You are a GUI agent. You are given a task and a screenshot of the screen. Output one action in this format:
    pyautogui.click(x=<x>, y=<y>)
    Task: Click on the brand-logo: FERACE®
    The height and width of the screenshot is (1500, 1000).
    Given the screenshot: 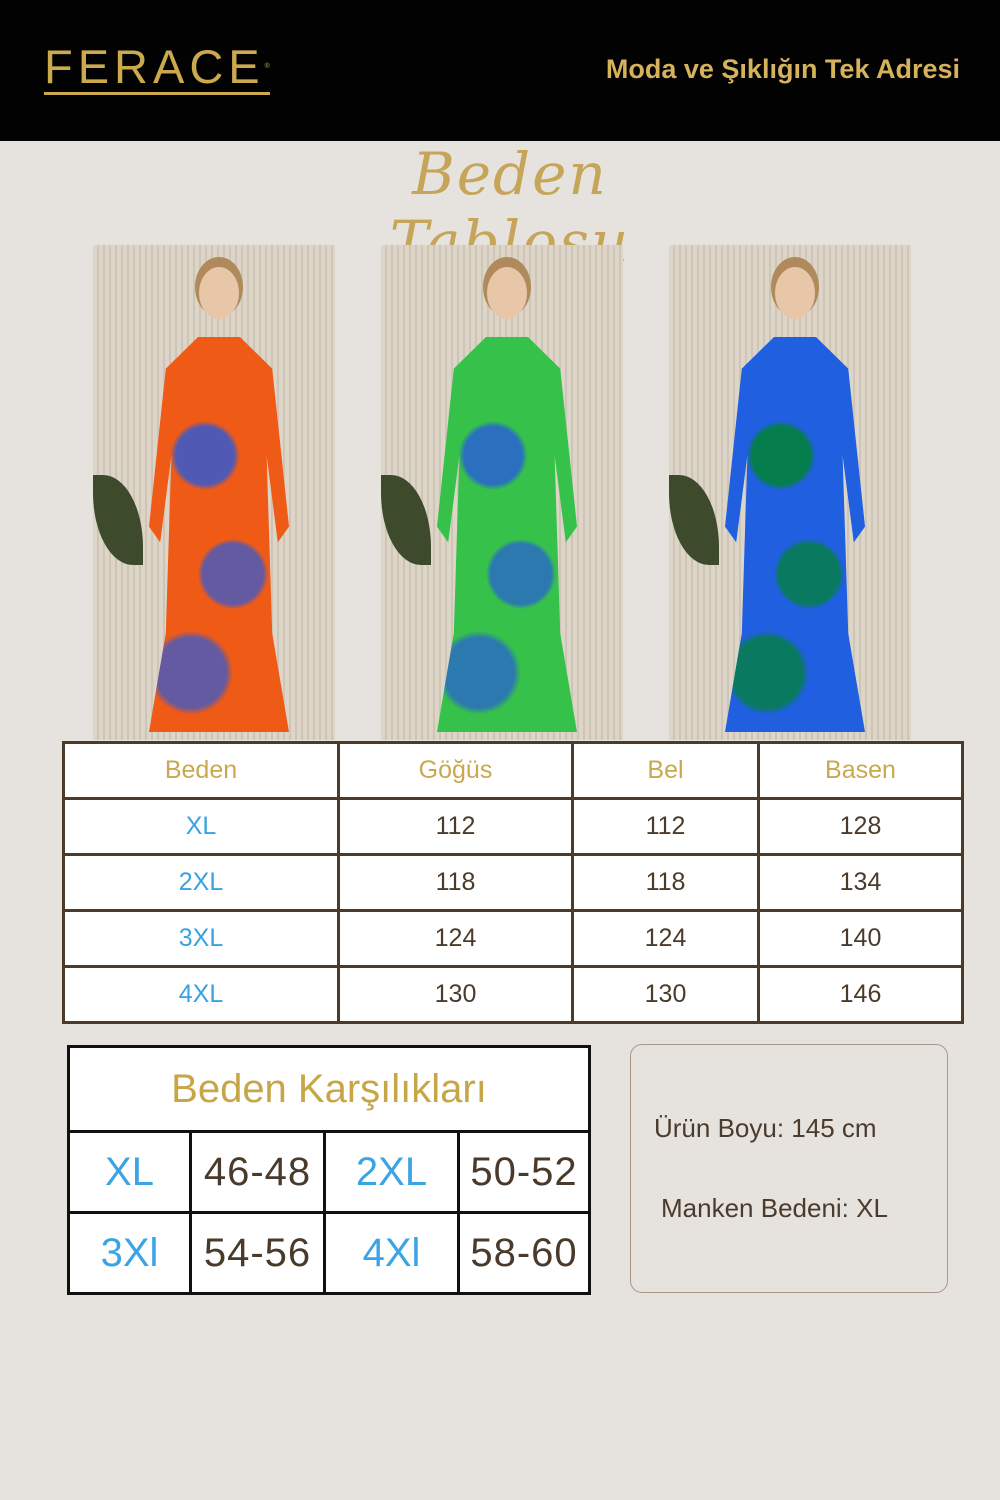 What is the action you would take?
    pyautogui.click(x=157, y=68)
    